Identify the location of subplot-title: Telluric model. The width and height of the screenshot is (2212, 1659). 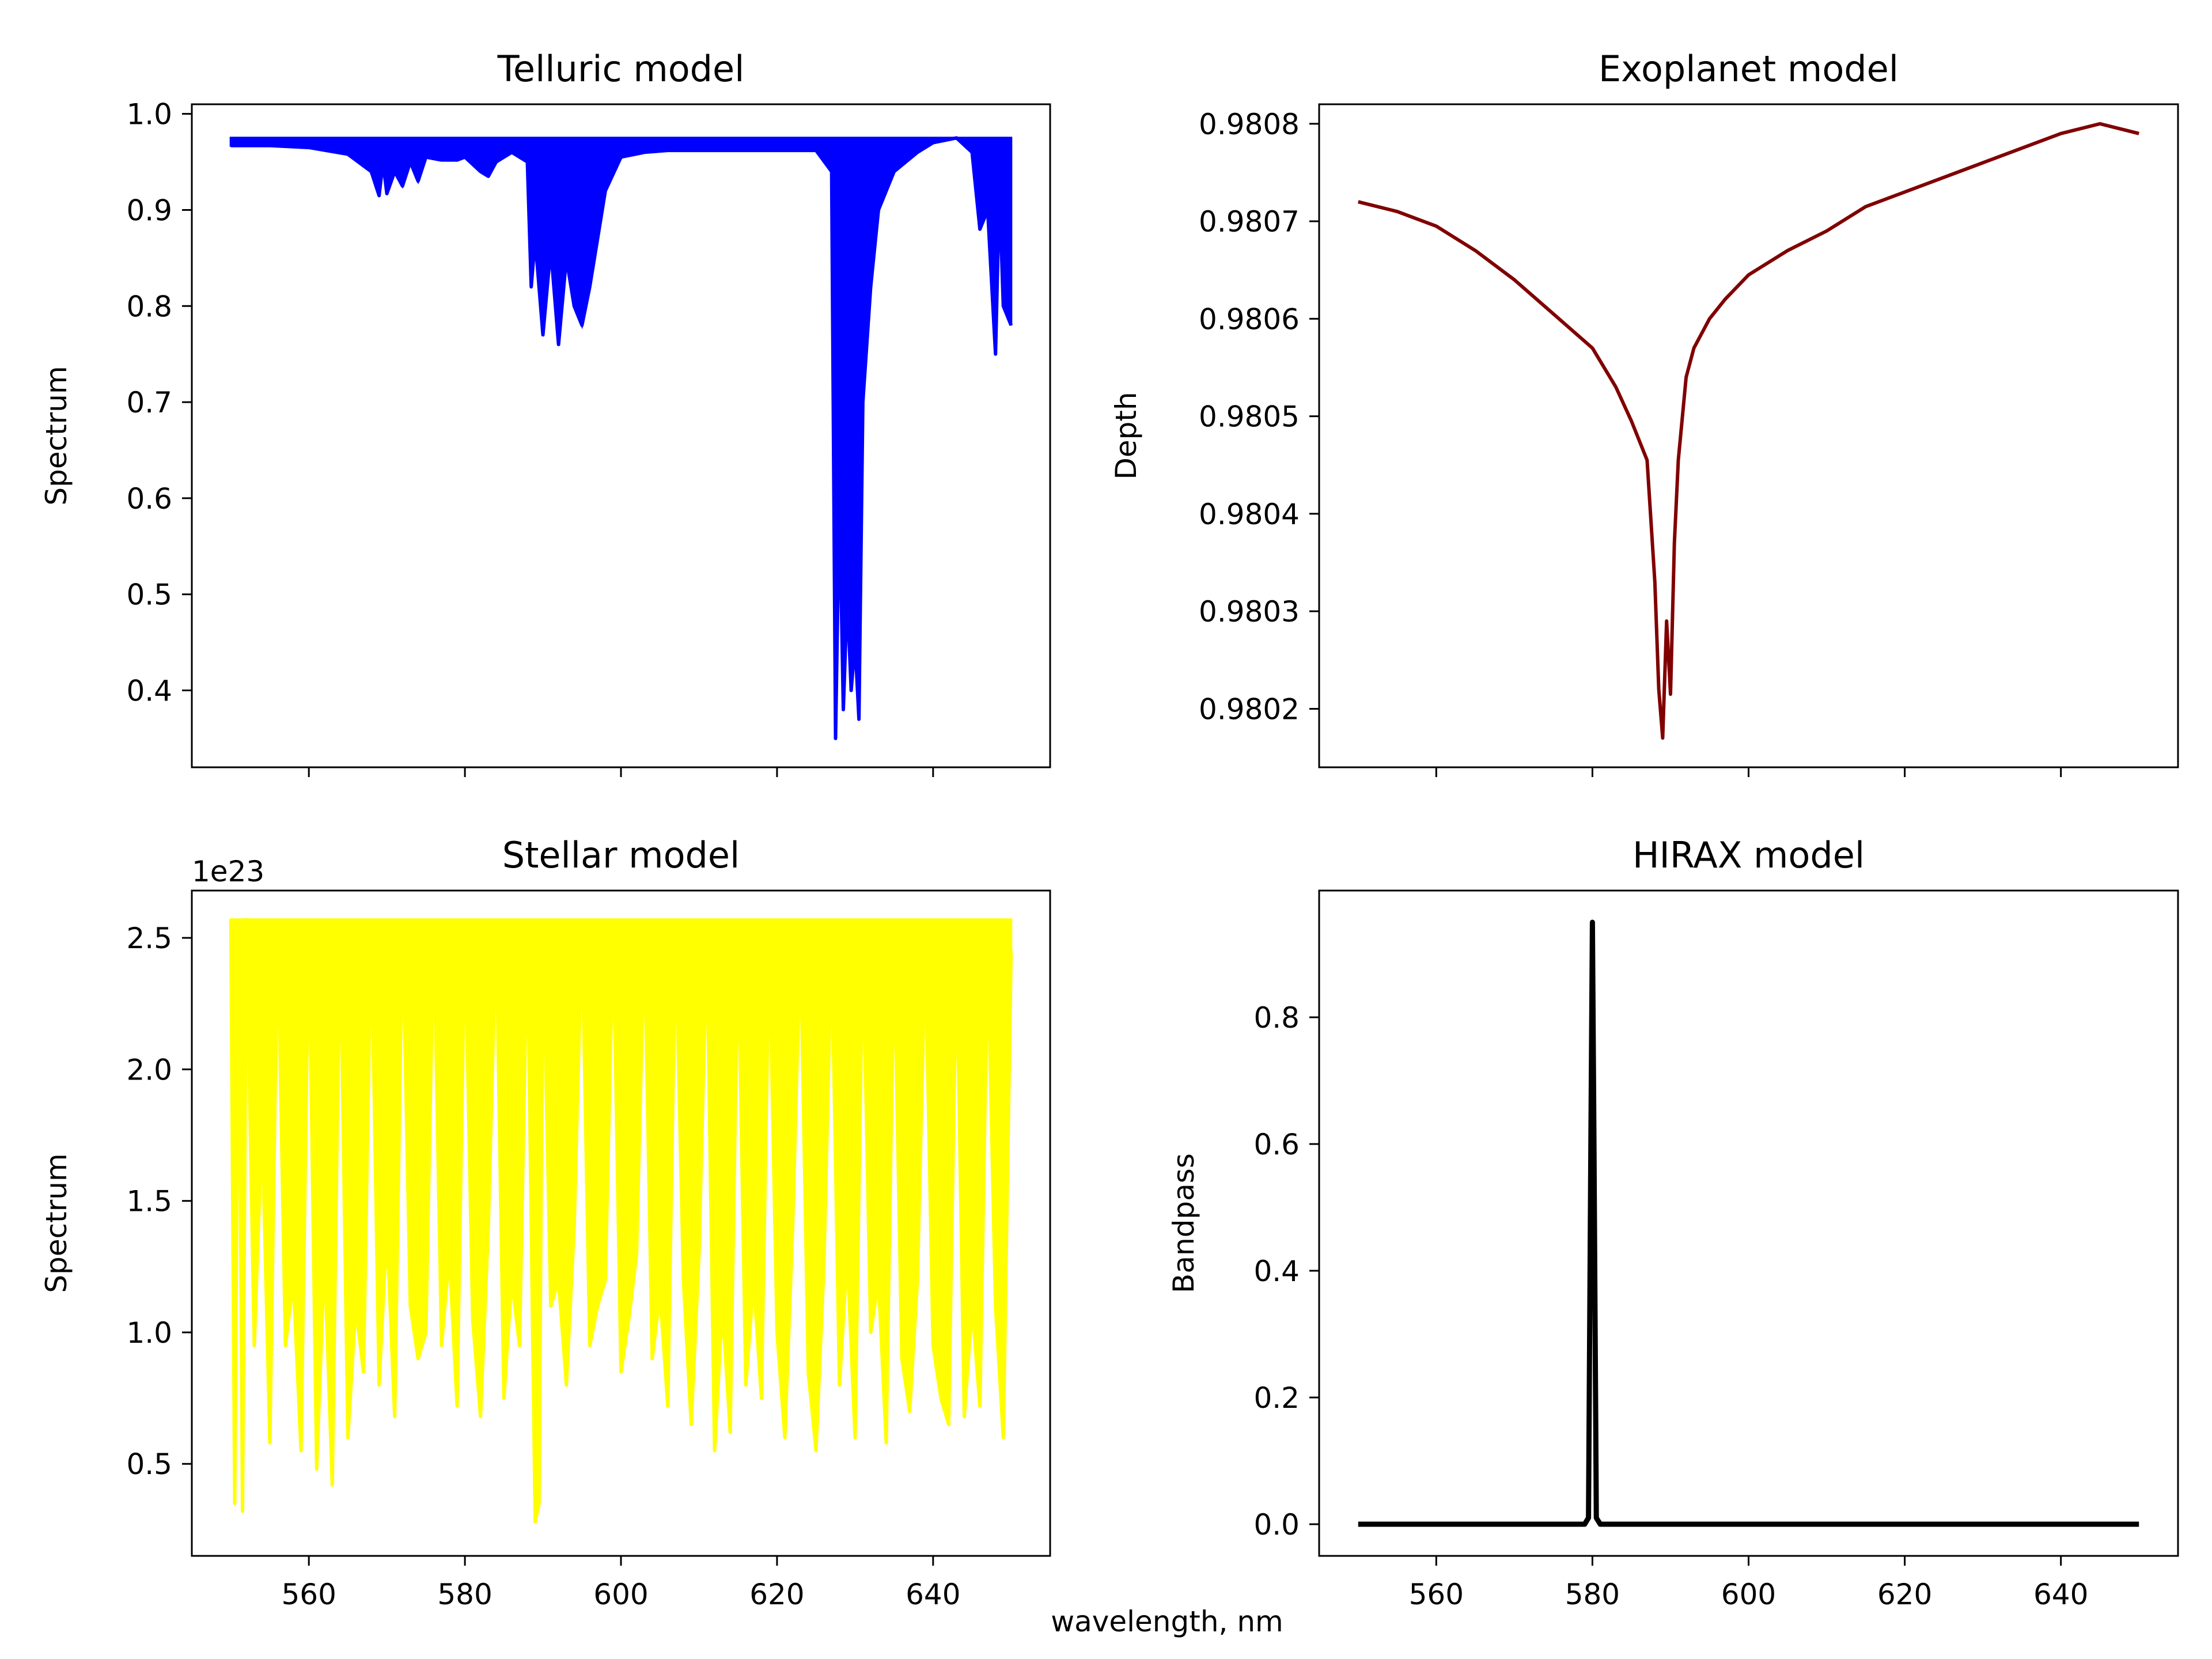
(621, 69).